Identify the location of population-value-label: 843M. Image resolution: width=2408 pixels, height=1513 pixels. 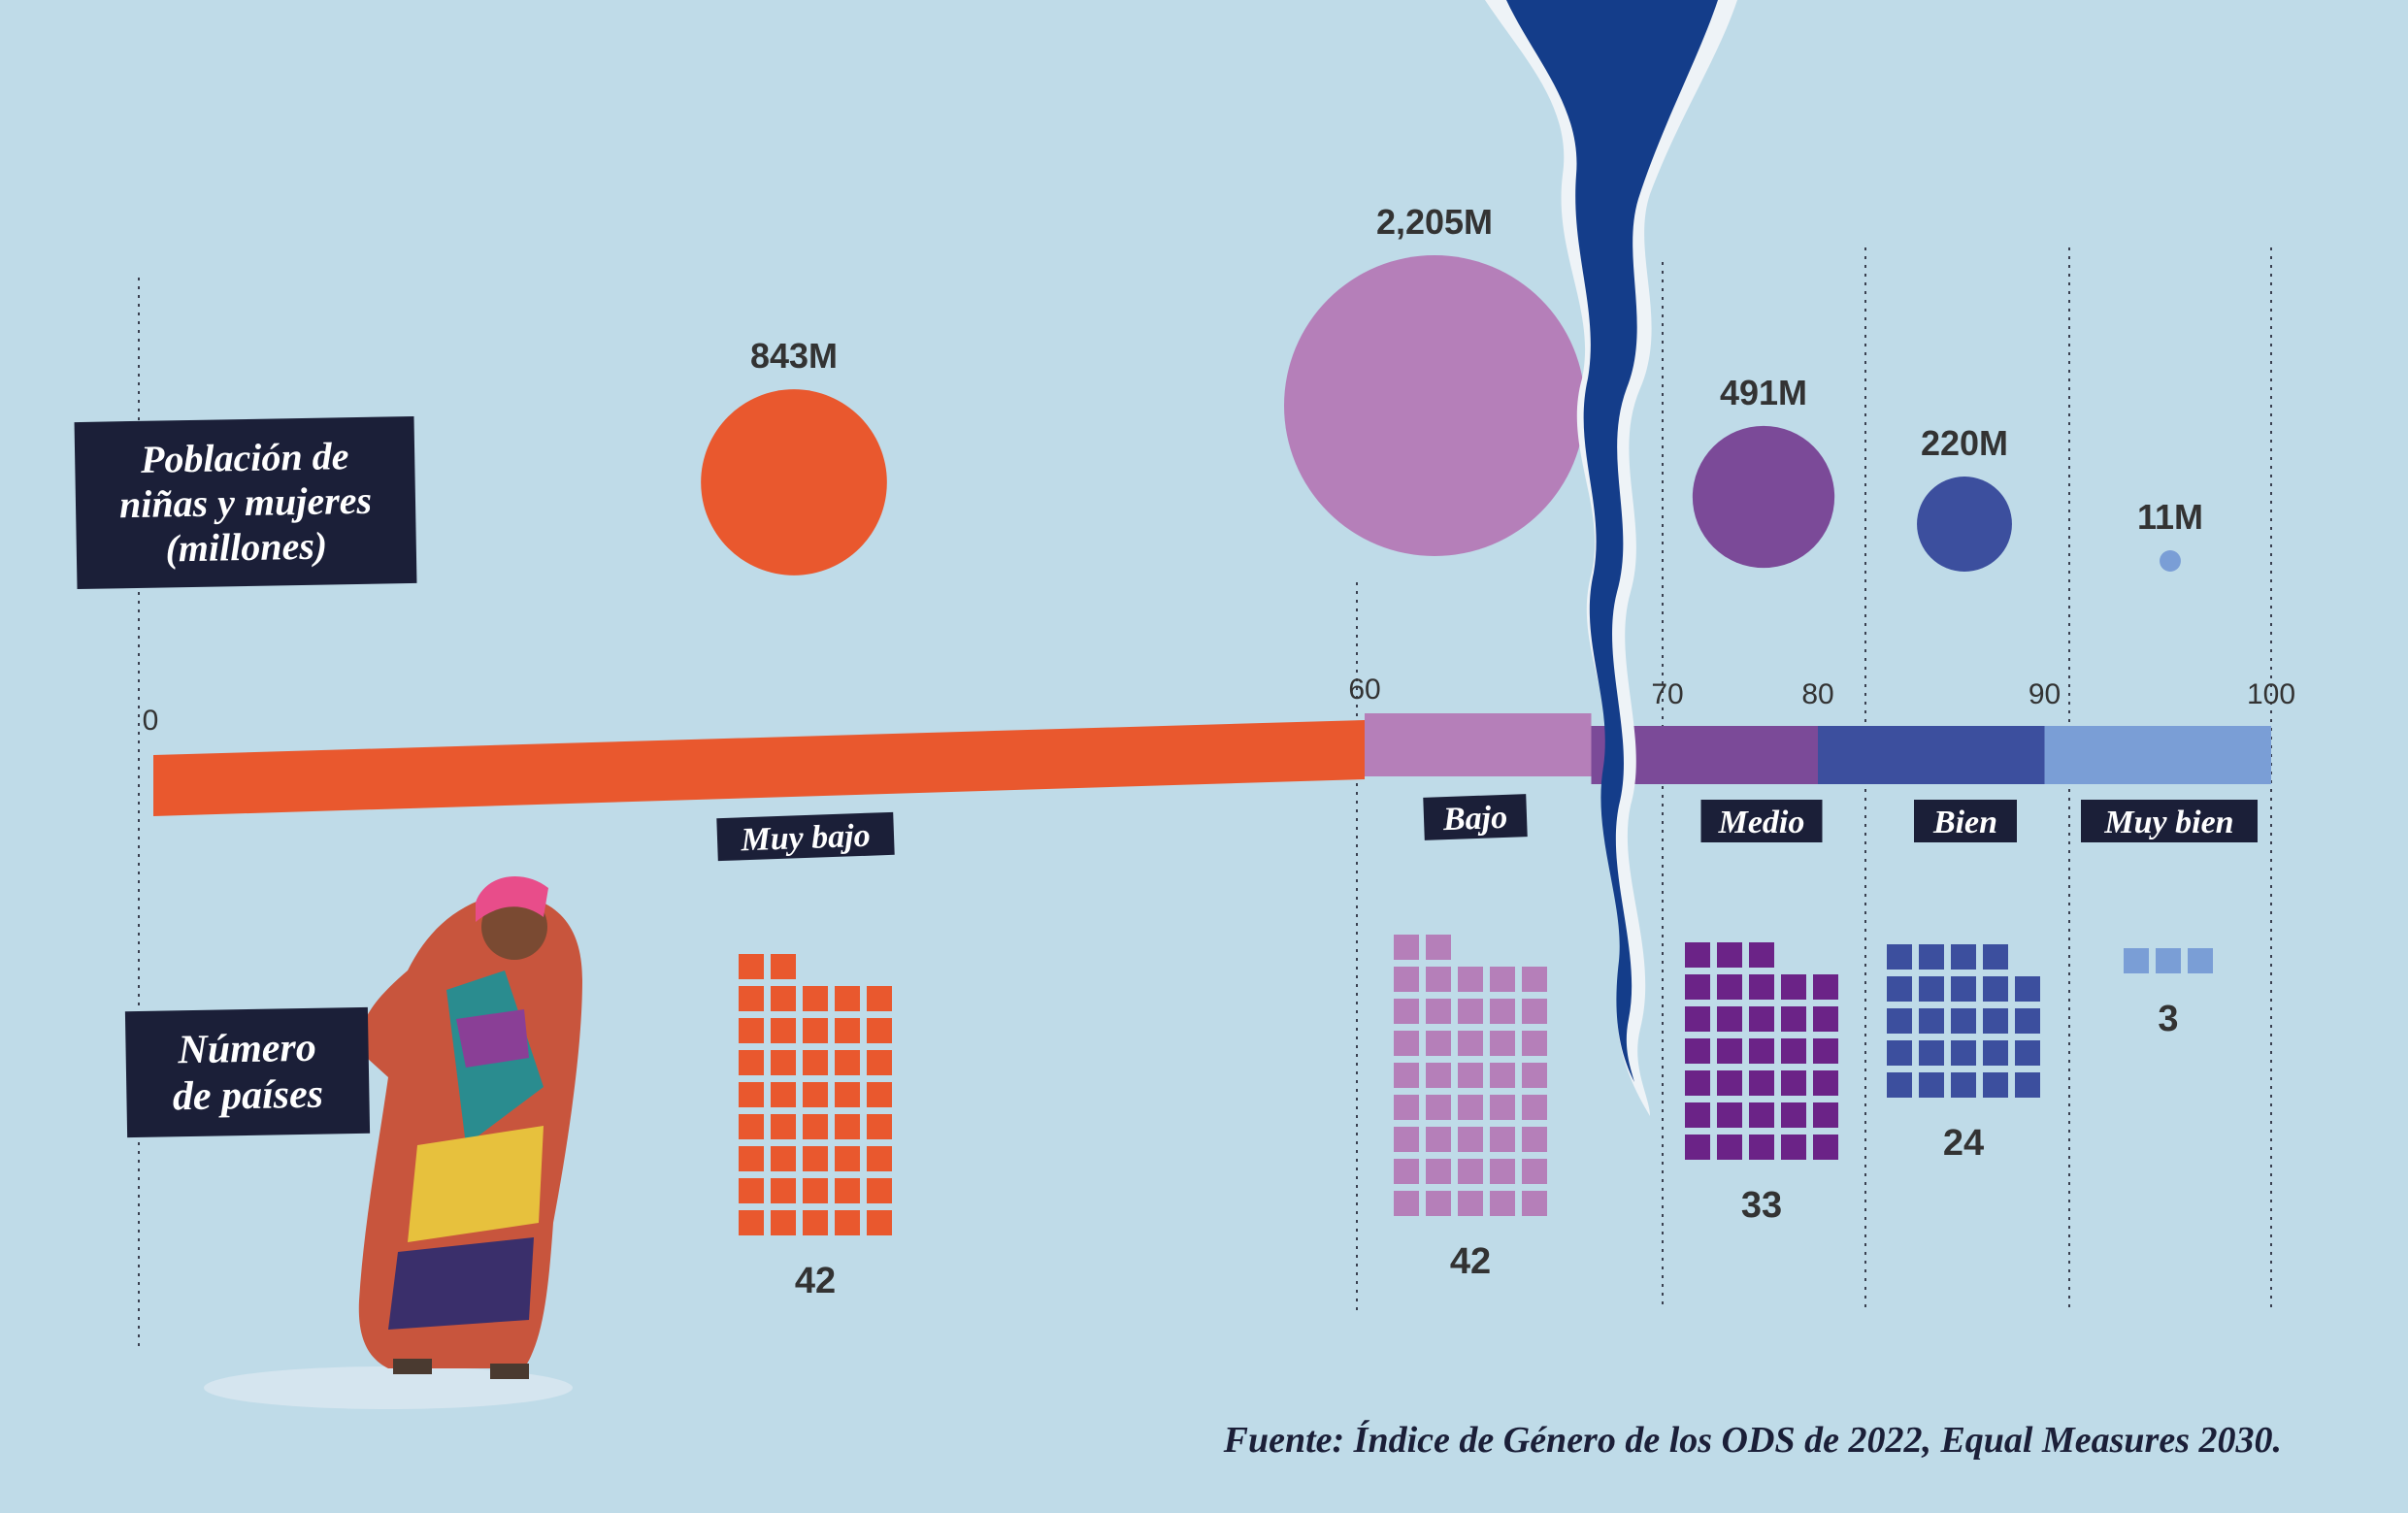
(794, 356).